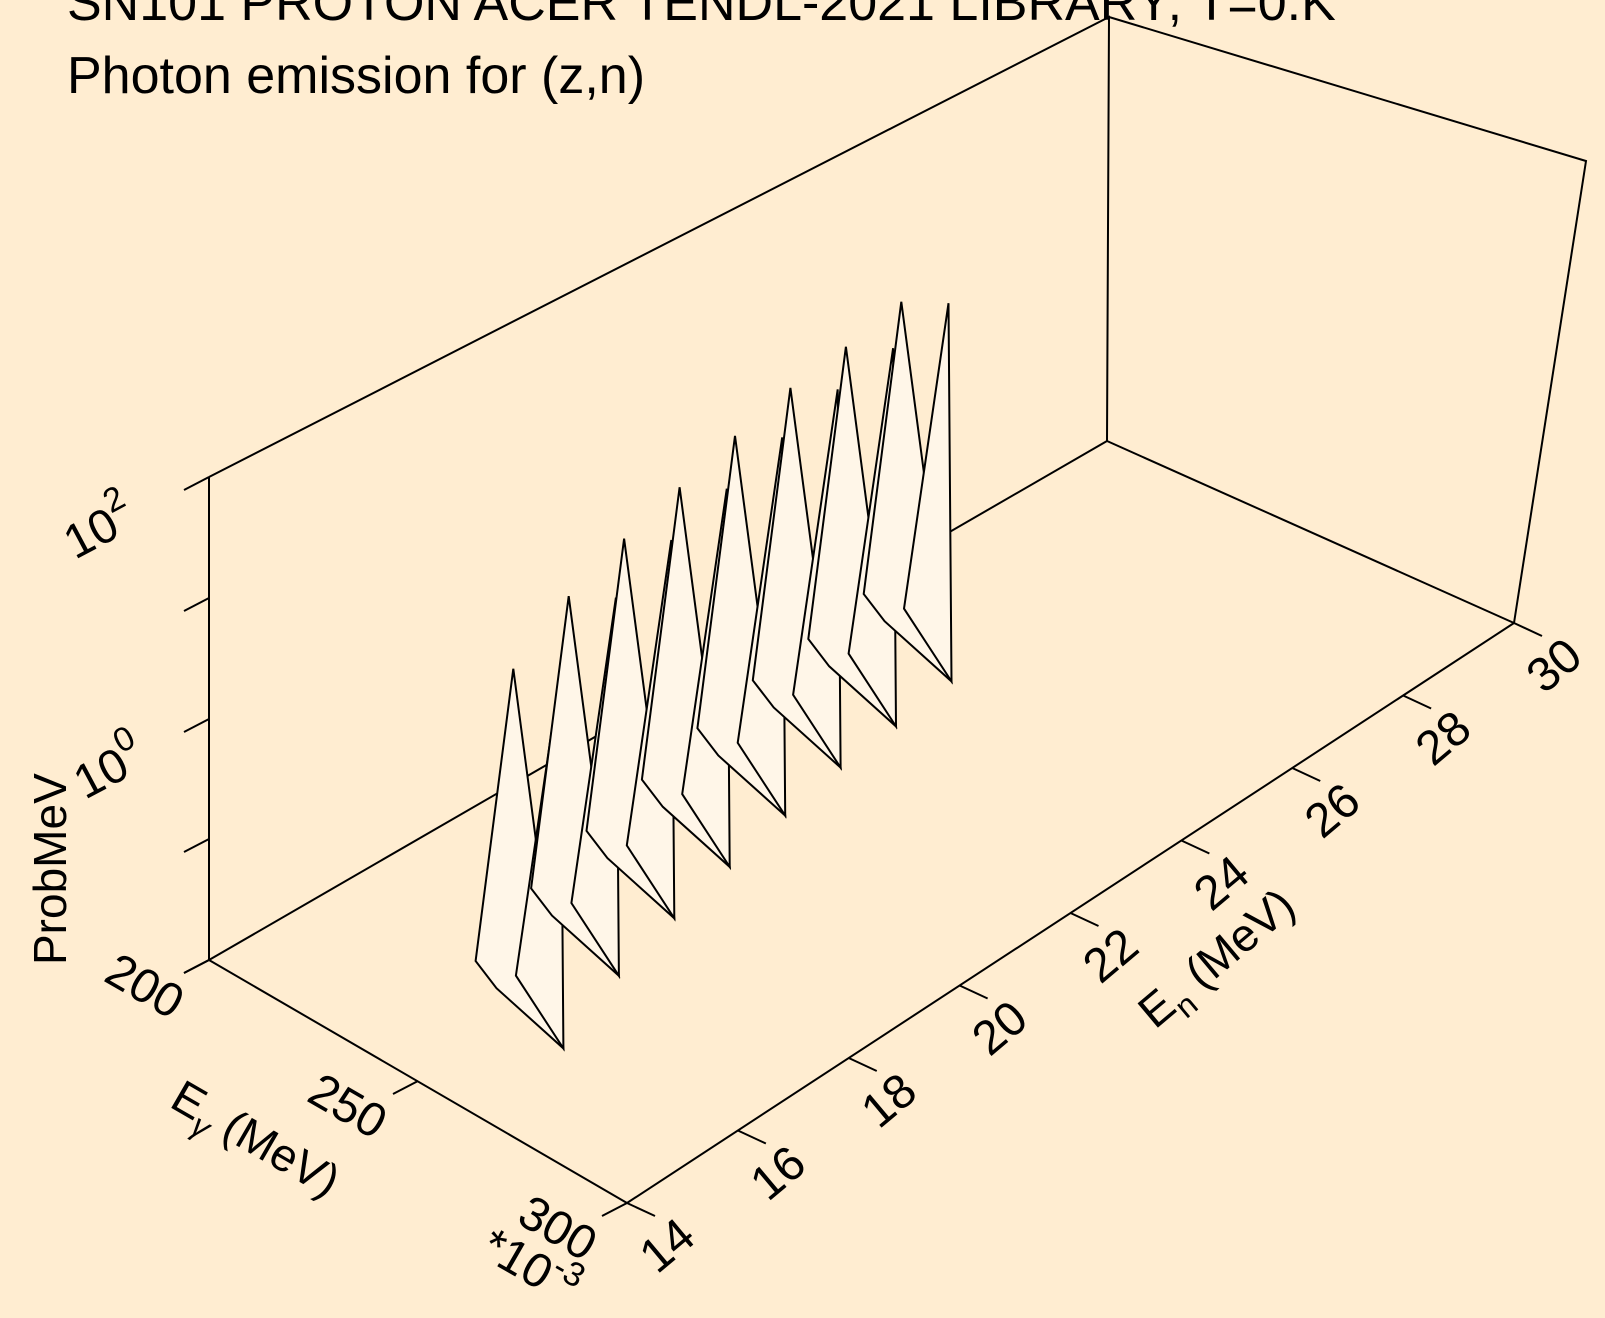  Describe the element at coordinates (1348, 320) in the screenshot. I see `back-wall-right` at that location.